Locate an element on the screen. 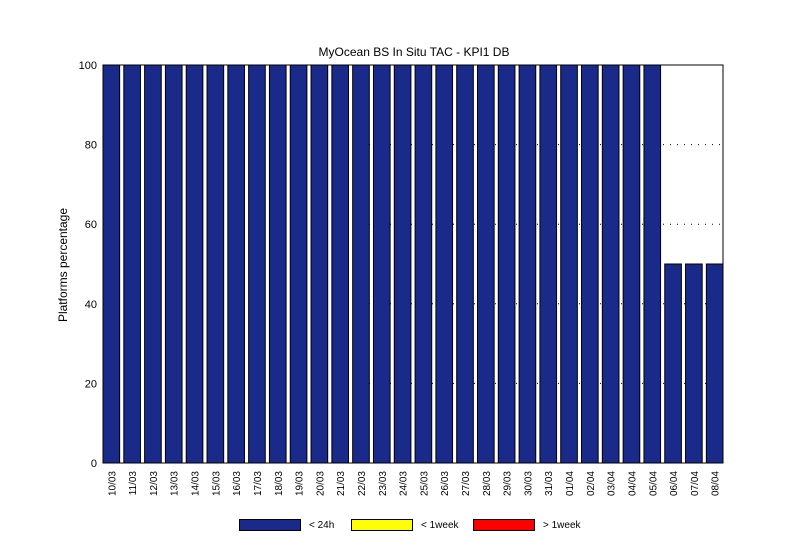 The height and width of the screenshot is (556, 799). legend: < 24h < 1week > 1week is located at coordinates (399, 528).